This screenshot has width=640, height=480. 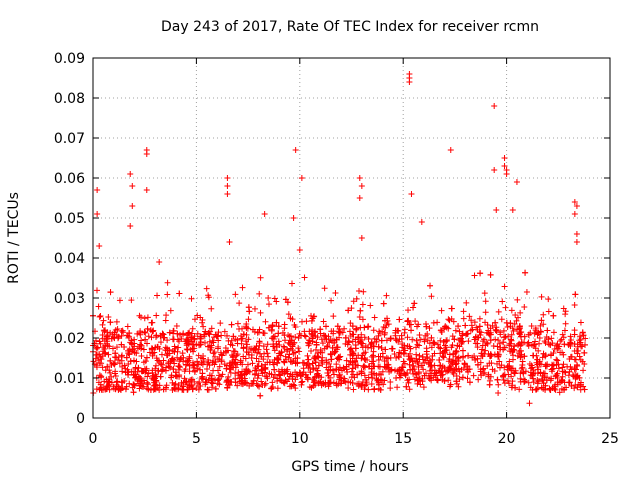 What do you see at coordinates (69, 139) in the screenshot?
I see `y-tick-label: 0.07` at bounding box center [69, 139].